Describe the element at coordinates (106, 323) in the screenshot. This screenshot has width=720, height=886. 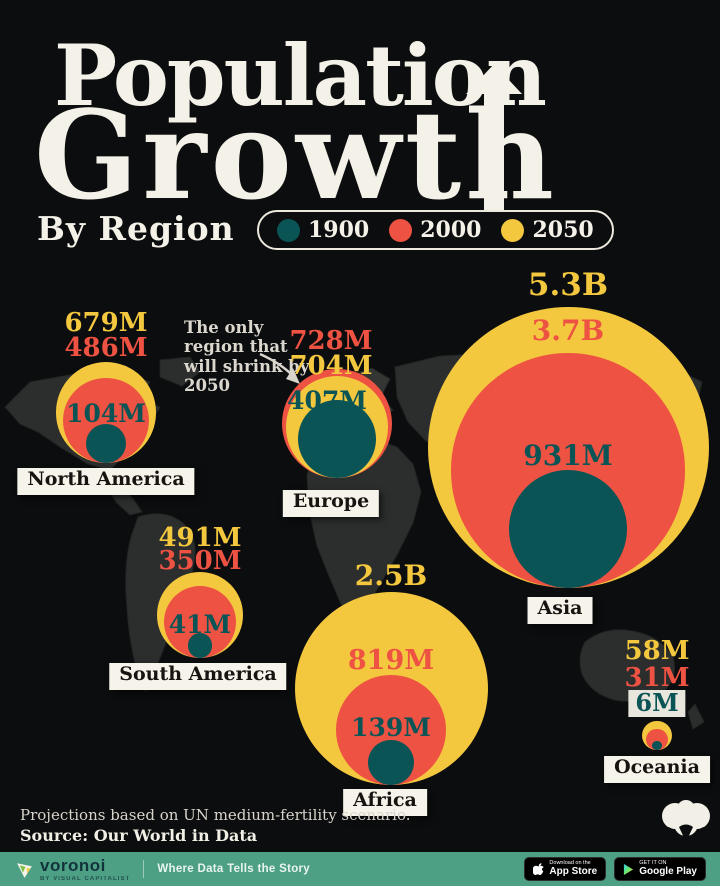
I see `value-label-2050: 679M` at that location.